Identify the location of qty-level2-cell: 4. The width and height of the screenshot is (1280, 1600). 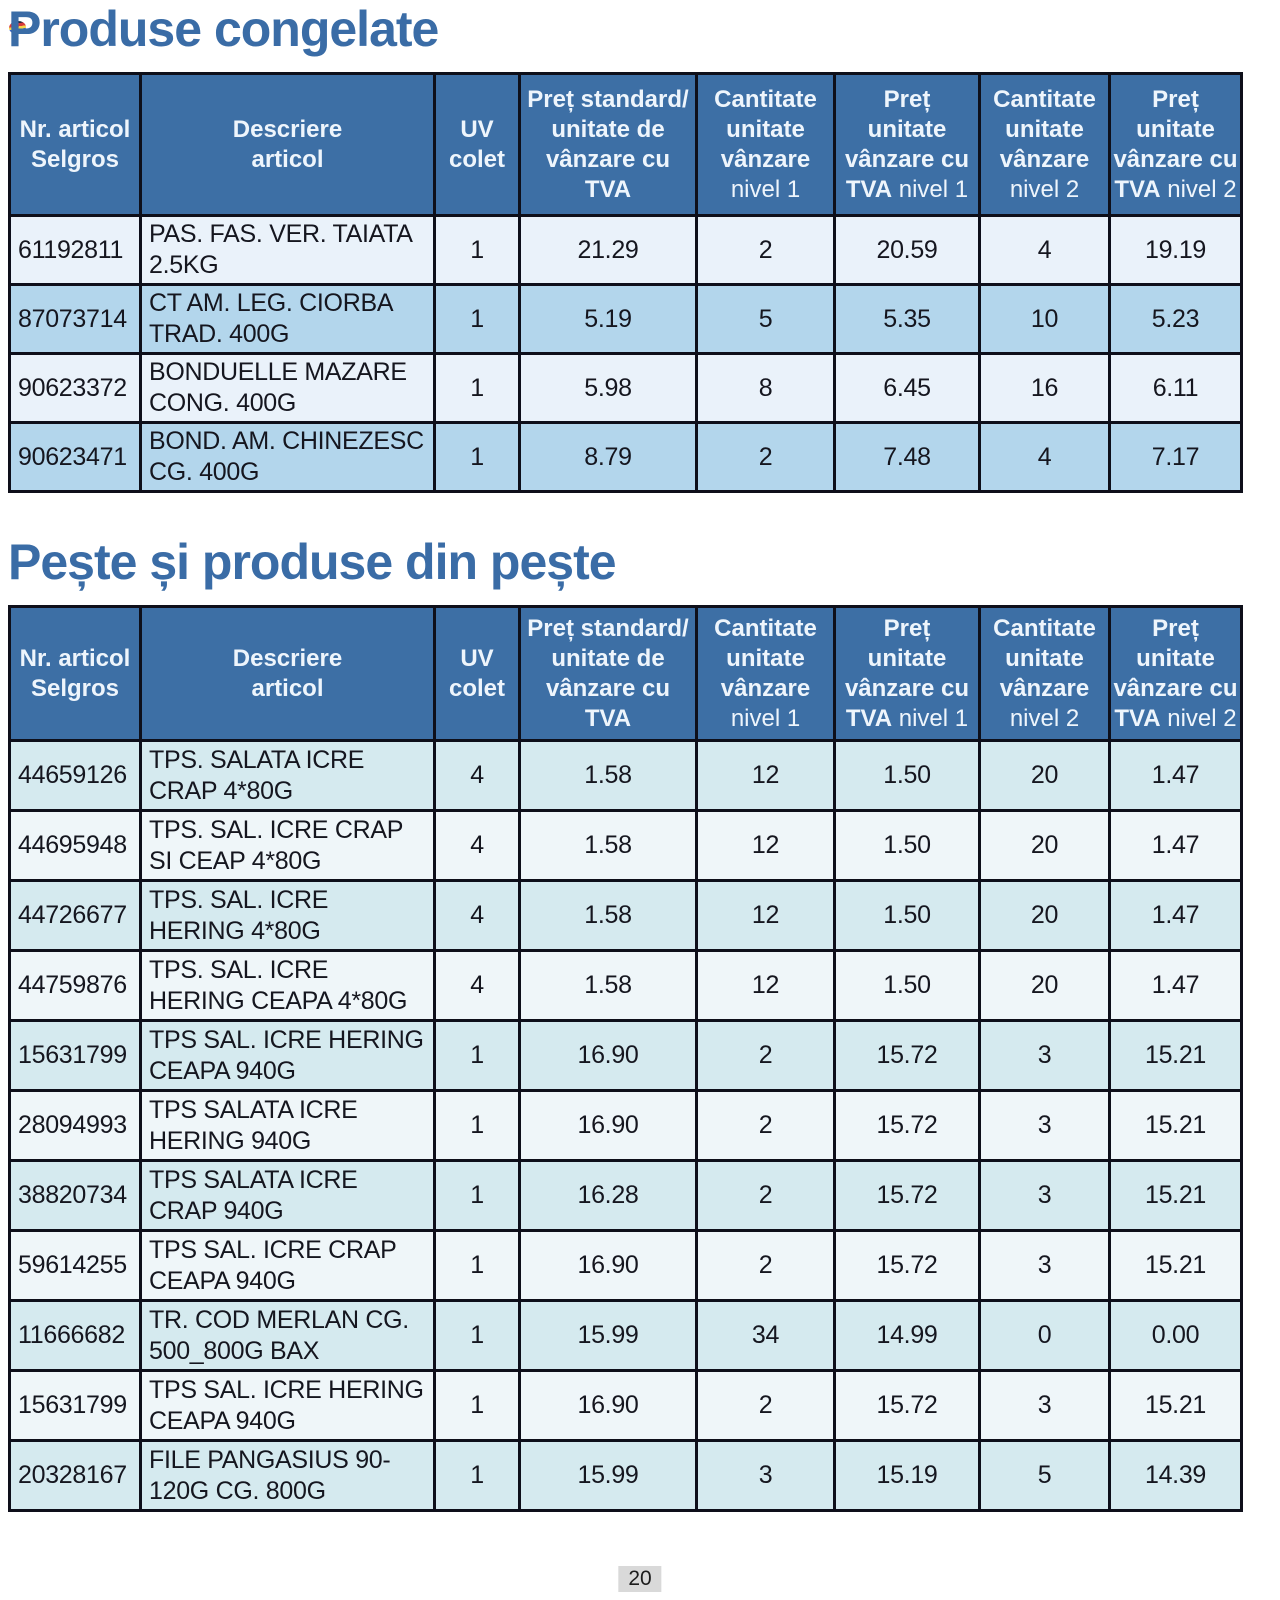
(1044, 250).